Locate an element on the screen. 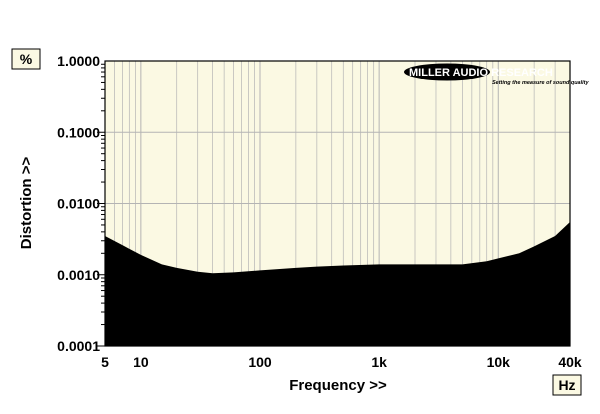  x-tick-label: 40k is located at coordinates (570, 362).